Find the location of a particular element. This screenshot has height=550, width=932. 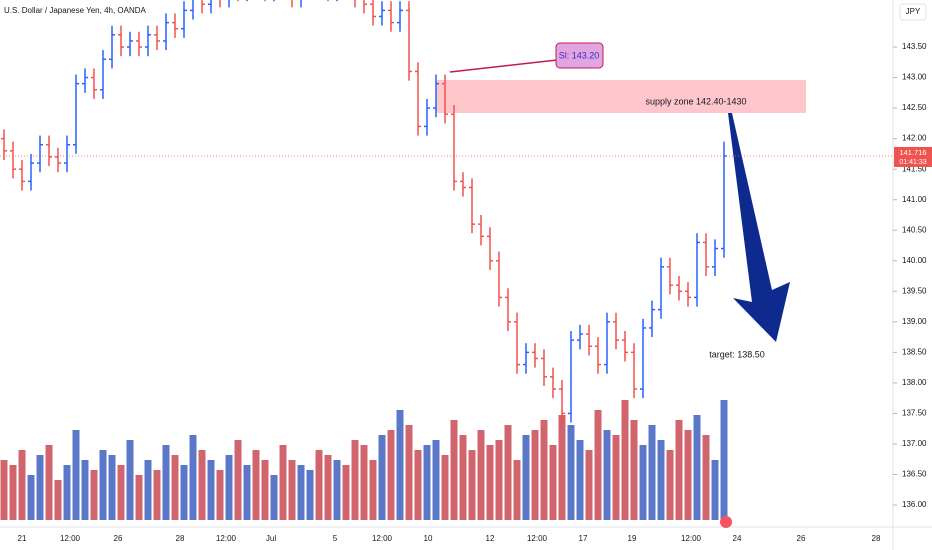

y-tick-label: 138.50 is located at coordinates (914, 351).